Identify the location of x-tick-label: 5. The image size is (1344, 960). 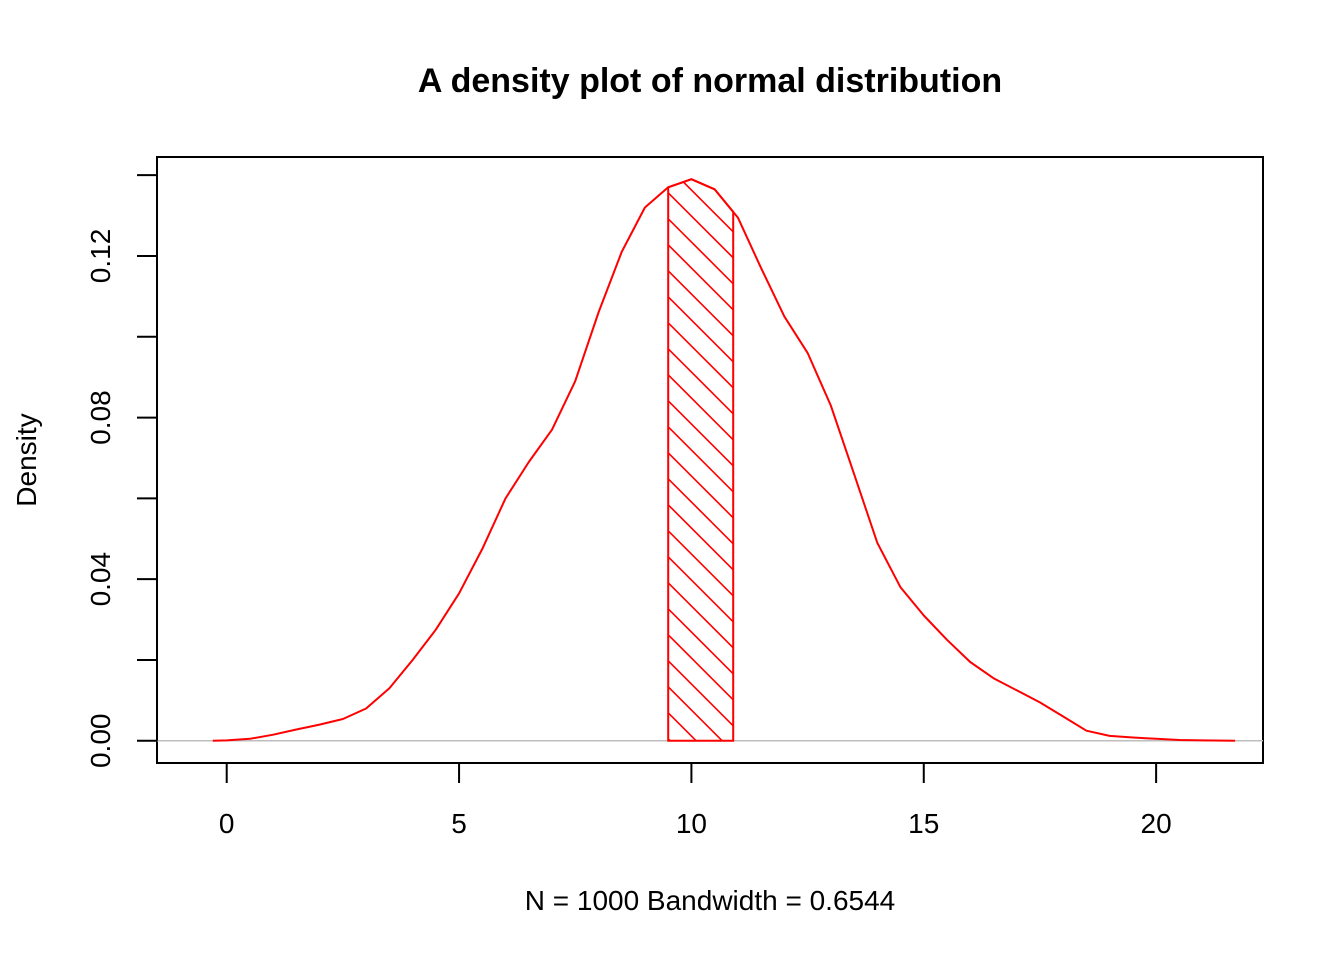
(459, 823).